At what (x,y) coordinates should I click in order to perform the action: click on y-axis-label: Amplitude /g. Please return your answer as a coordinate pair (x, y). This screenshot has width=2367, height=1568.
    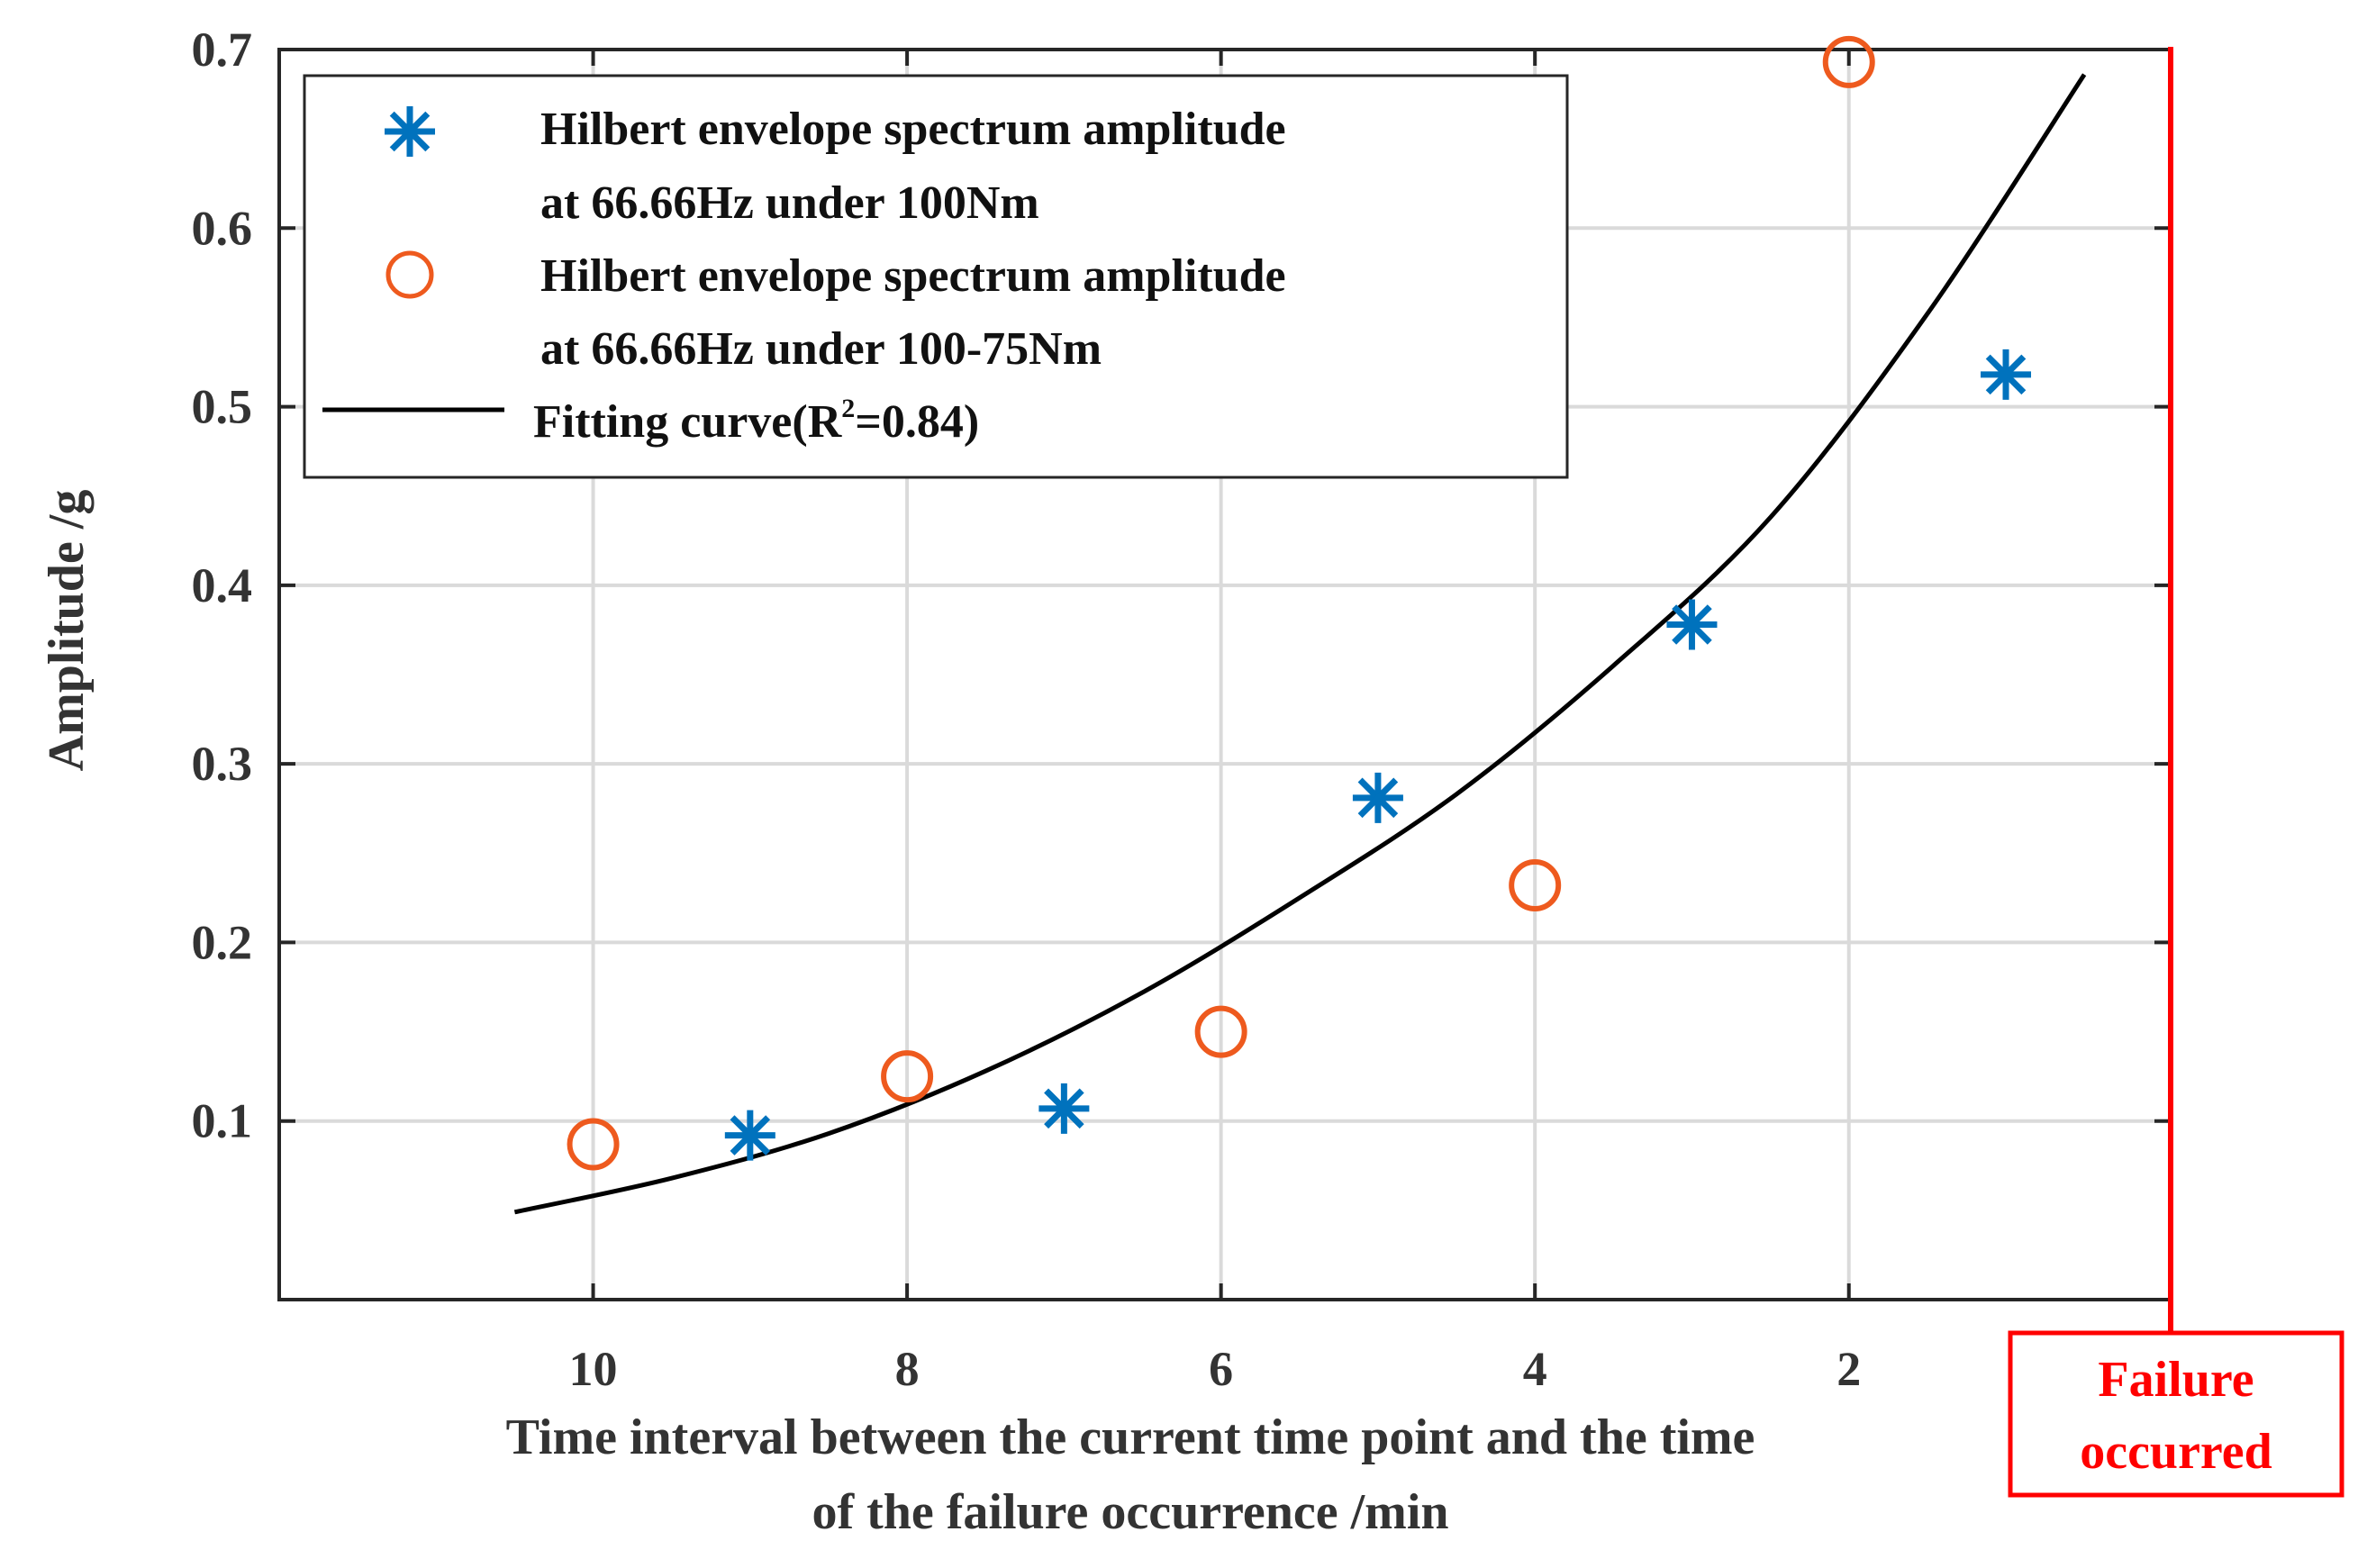
    Looking at the image, I should click on (67, 631).